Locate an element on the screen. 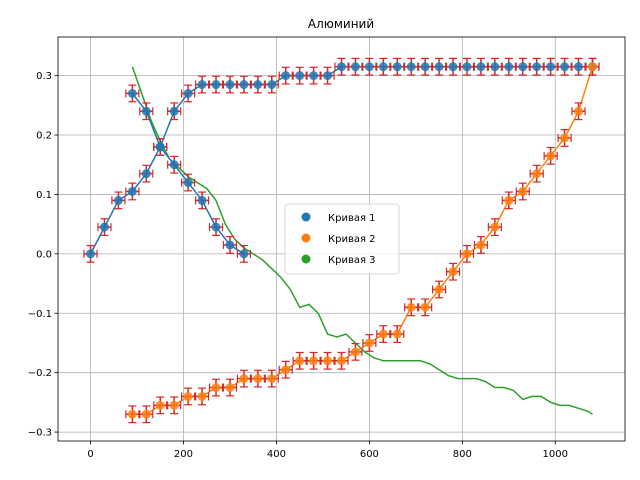 The image size is (640, 480). legend-label: Кривая 2 is located at coordinates (352, 239).